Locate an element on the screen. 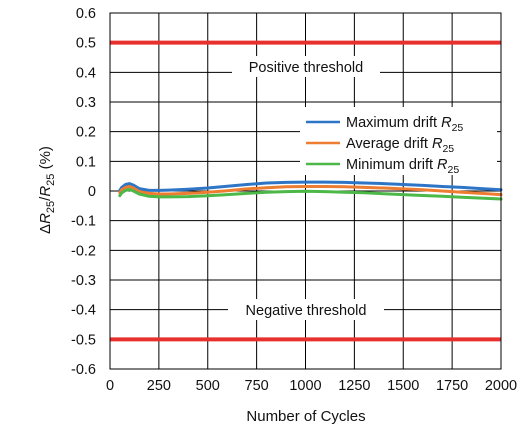  y-tick-label-6: 0 is located at coordinates (92, 192).